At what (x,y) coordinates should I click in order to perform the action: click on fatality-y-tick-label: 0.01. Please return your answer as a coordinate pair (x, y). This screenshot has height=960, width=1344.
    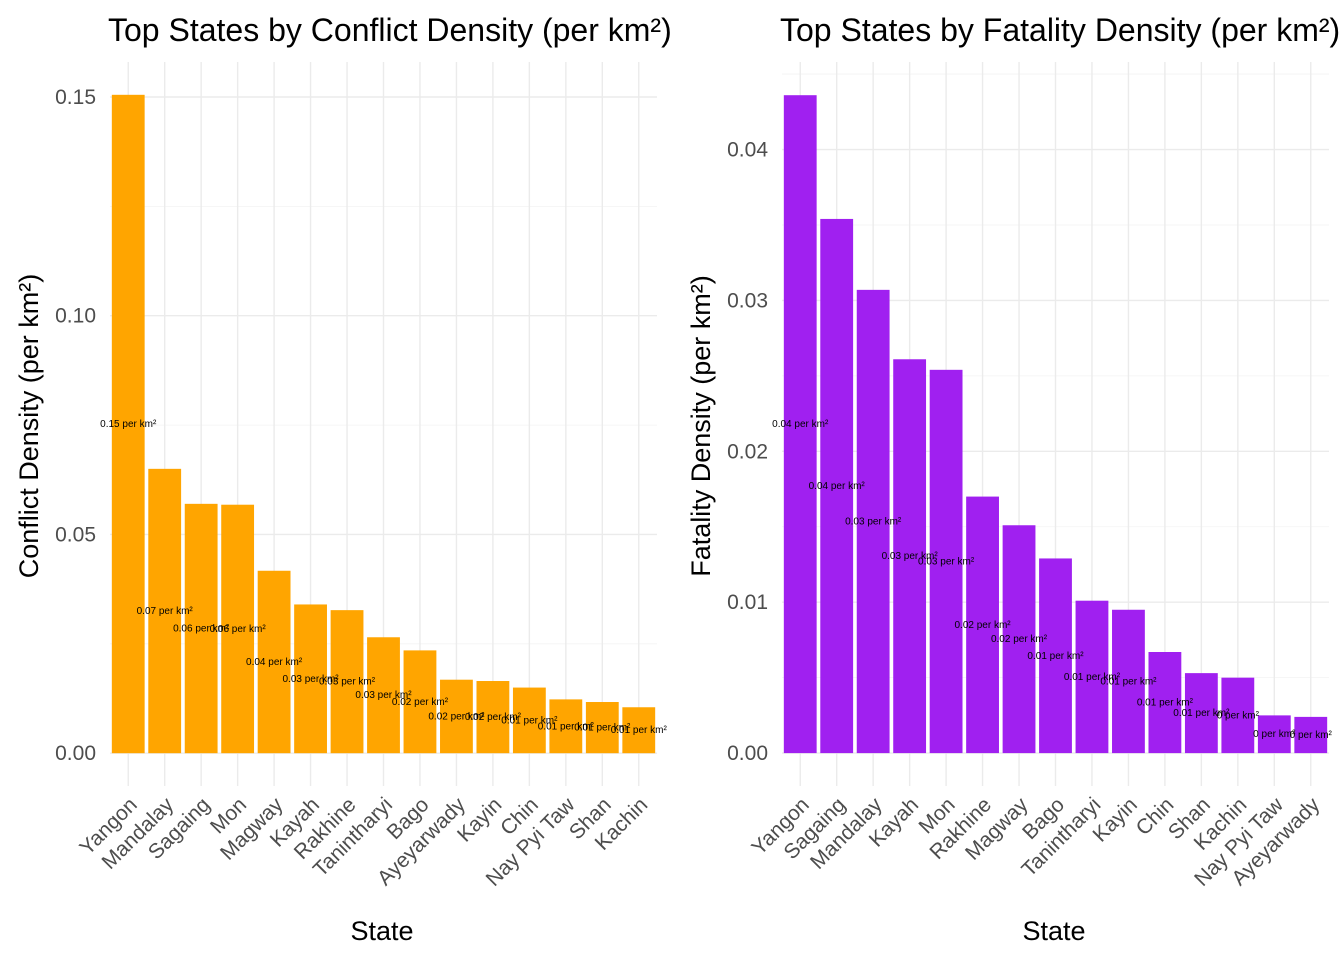
    Looking at the image, I should click on (747, 602).